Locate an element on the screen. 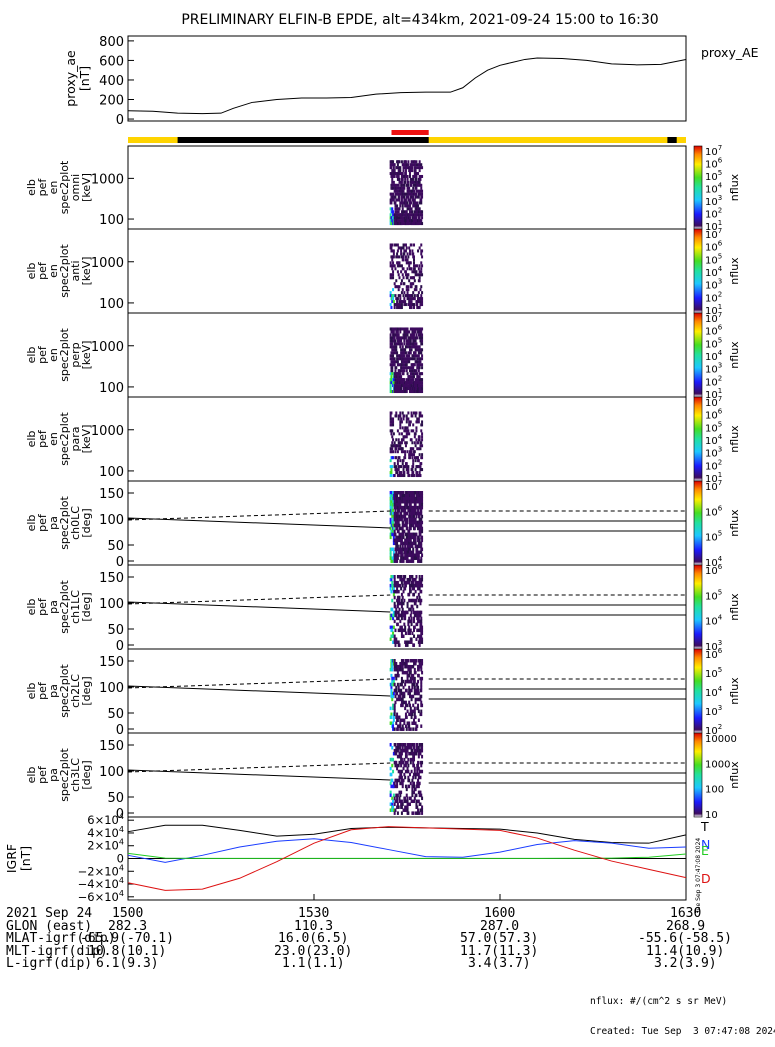 The height and width of the screenshot is (1047, 775). ch1LC-ylabel: elb is located at coordinates (31, 607).